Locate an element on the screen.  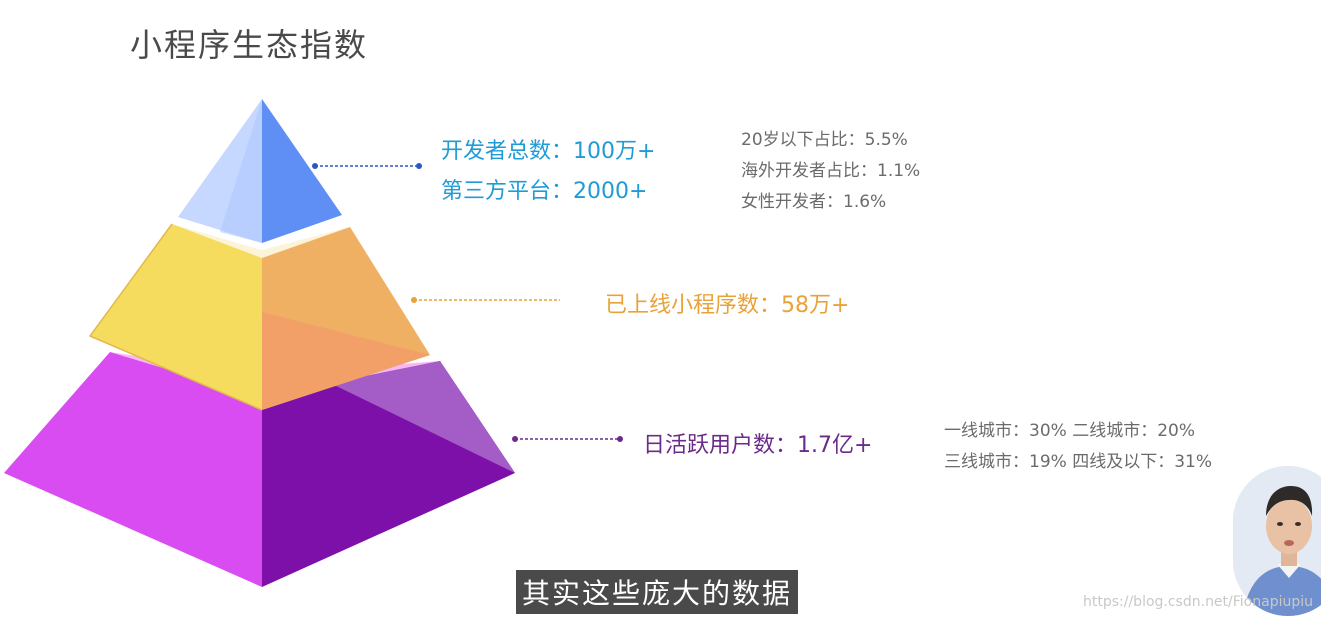
pyramid-bottom-right-shade is located at coordinates (422, 417).